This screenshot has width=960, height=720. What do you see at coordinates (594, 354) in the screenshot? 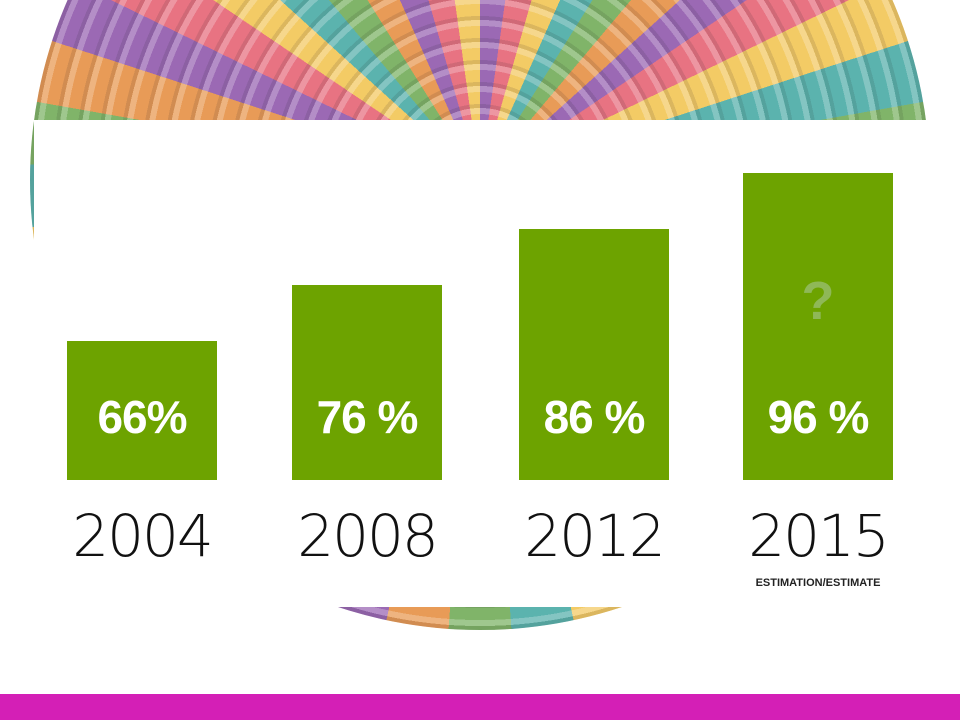
I see `bar-2012` at bounding box center [594, 354].